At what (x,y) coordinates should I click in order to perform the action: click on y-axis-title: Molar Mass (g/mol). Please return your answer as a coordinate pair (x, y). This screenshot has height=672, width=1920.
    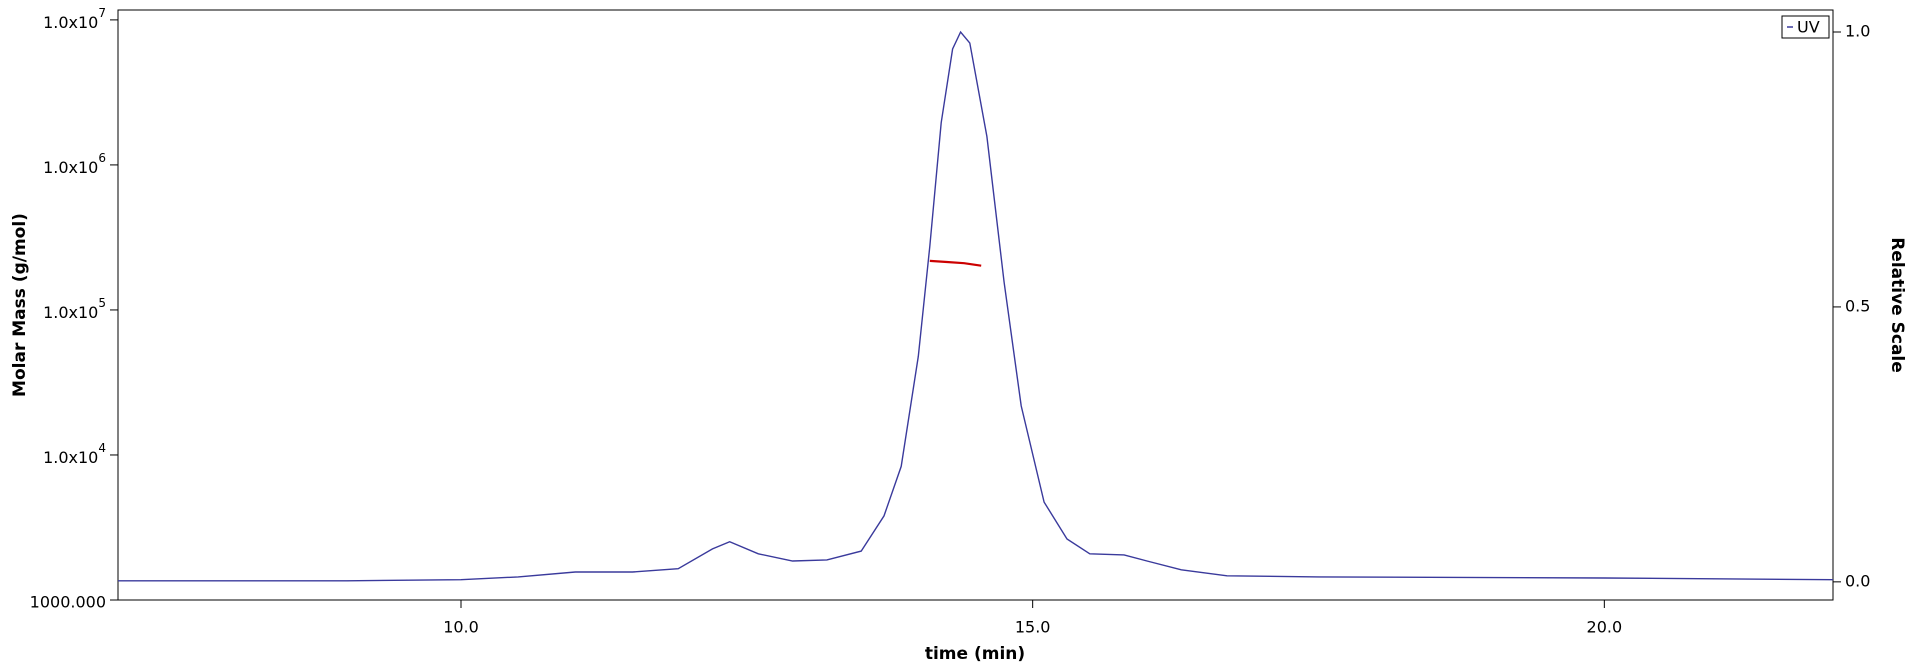
    Looking at the image, I should click on (20, 305).